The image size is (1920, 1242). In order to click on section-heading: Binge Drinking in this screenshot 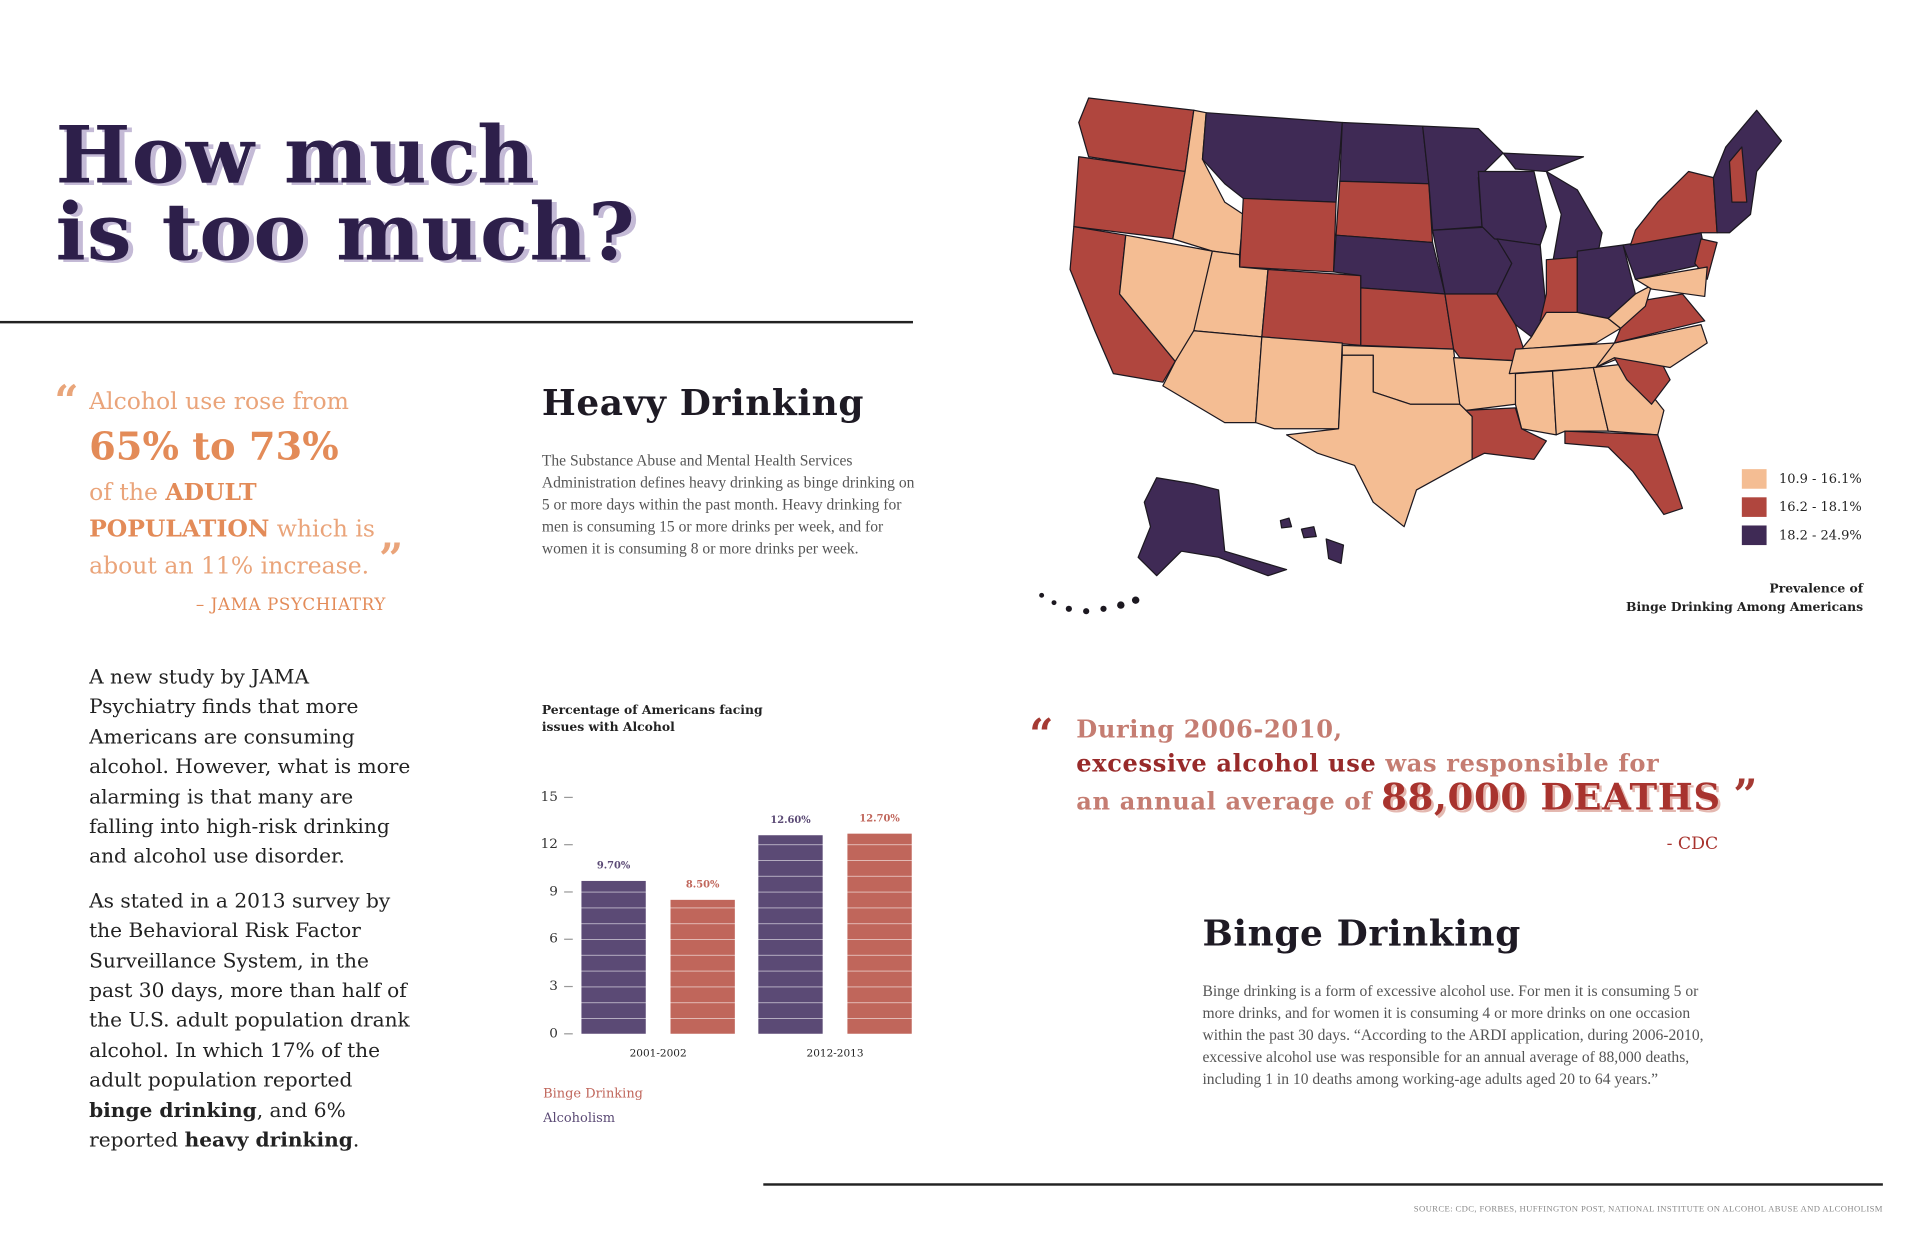, I will do `click(1361, 933)`.